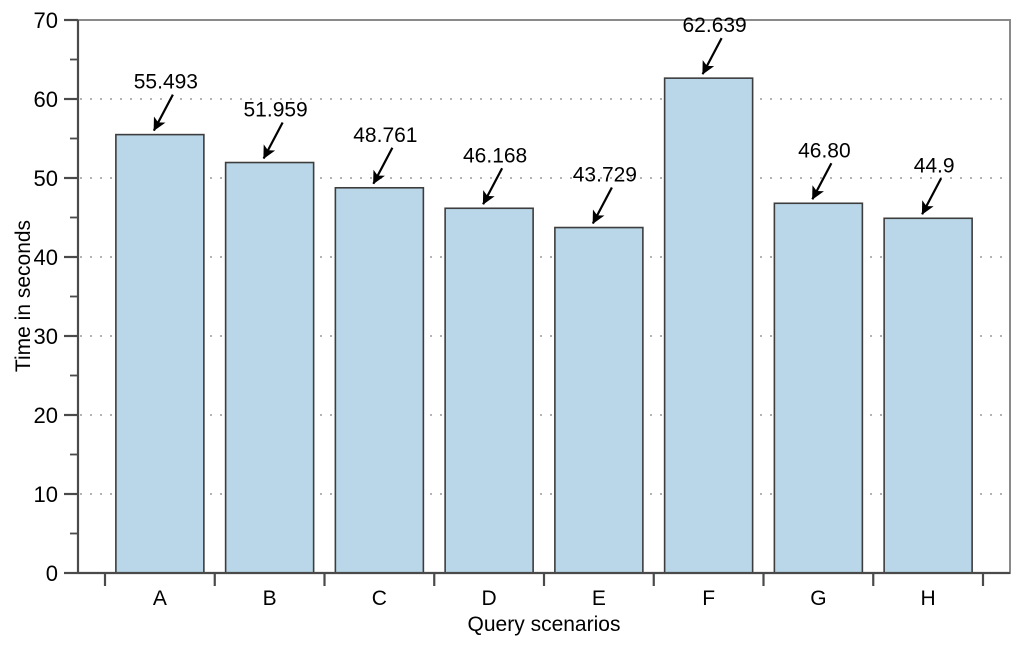  What do you see at coordinates (383, 166) in the screenshot?
I see `annotation-arrow-C` at bounding box center [383, 166].